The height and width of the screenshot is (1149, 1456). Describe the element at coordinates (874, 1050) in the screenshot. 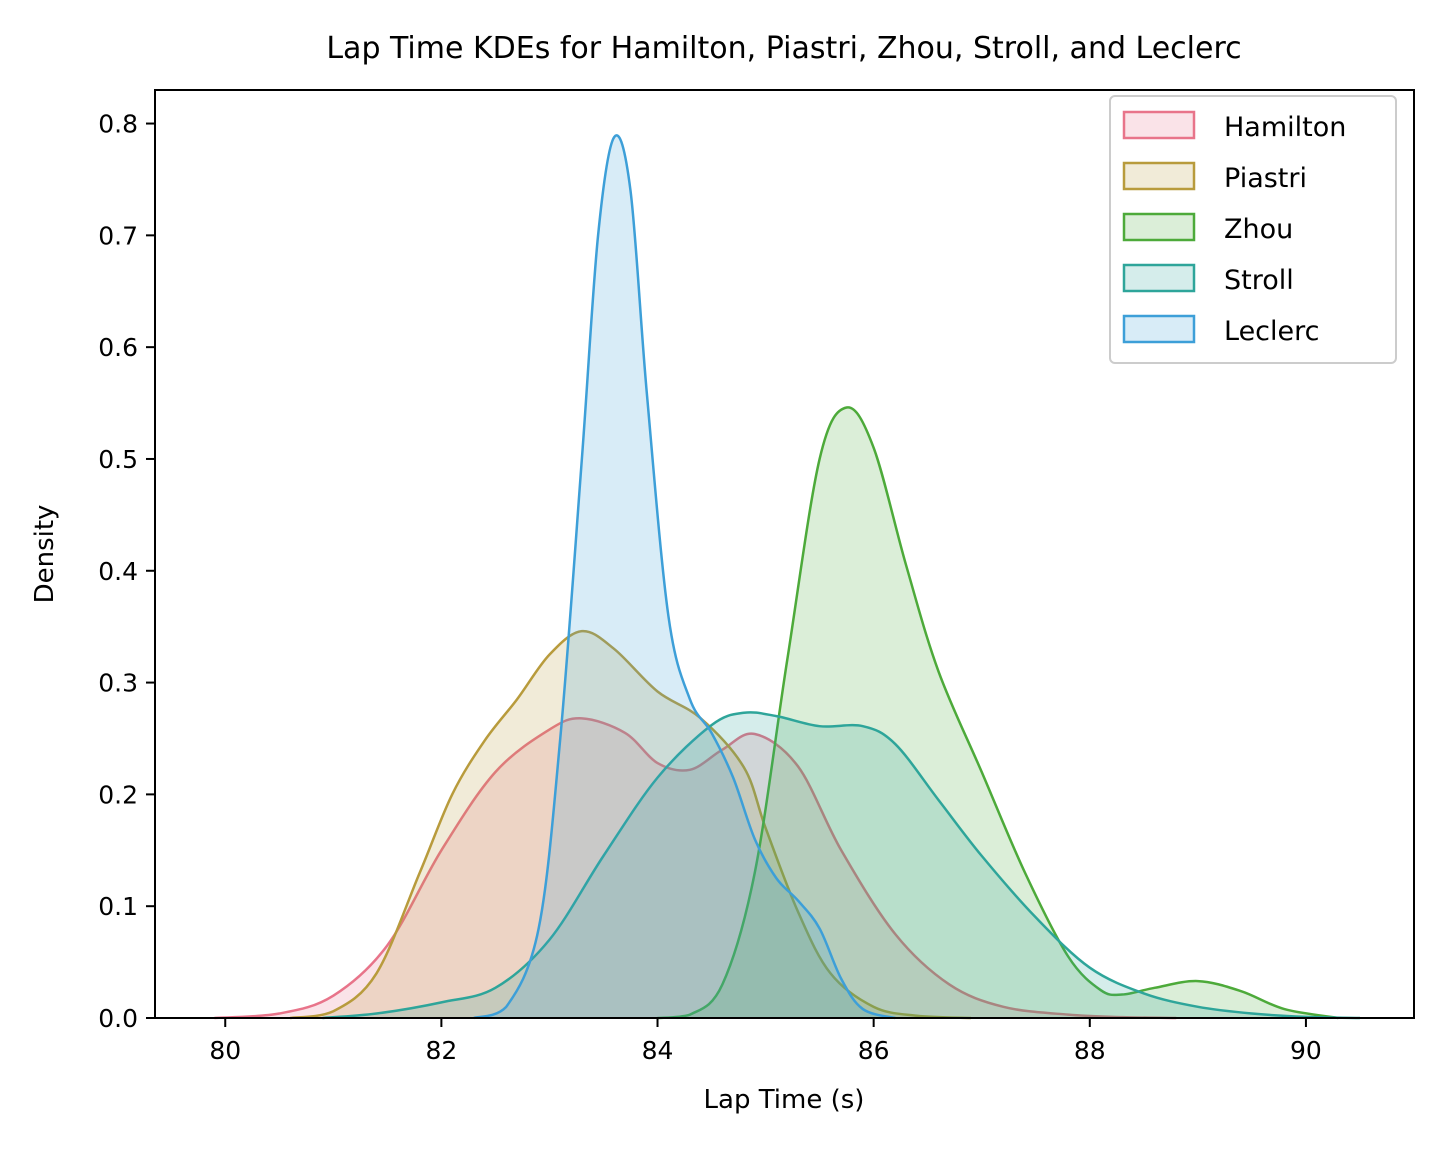

I see `x-tick-label: 86` at that location.